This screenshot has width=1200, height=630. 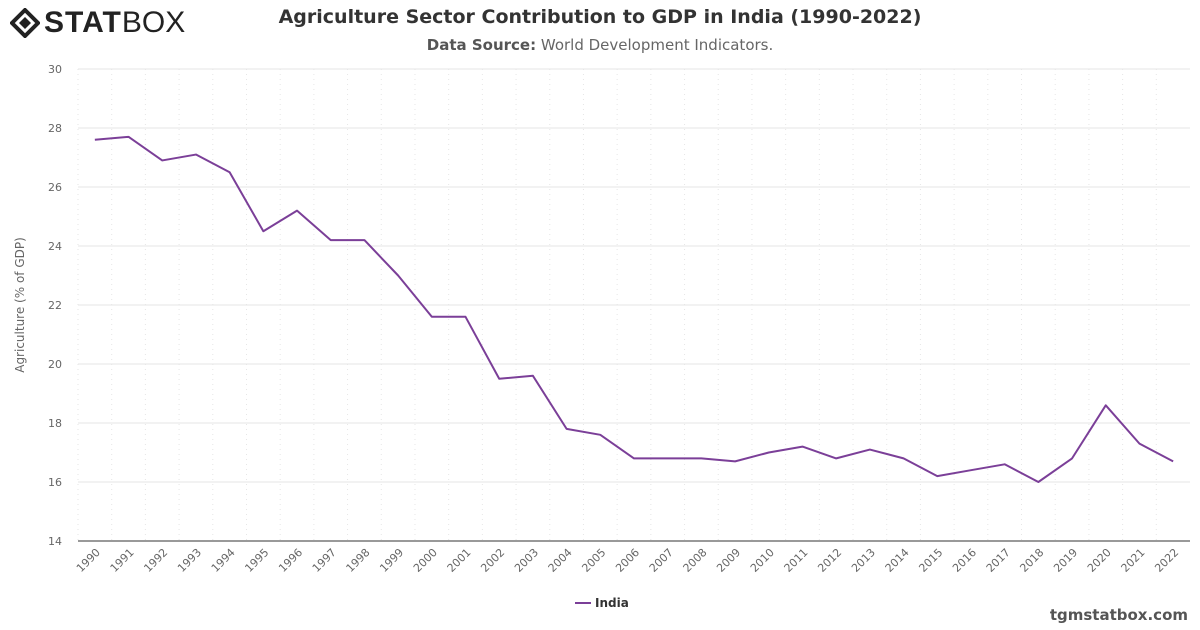 I want to click on y-tick-label: 20, so click(x=55, y=364).